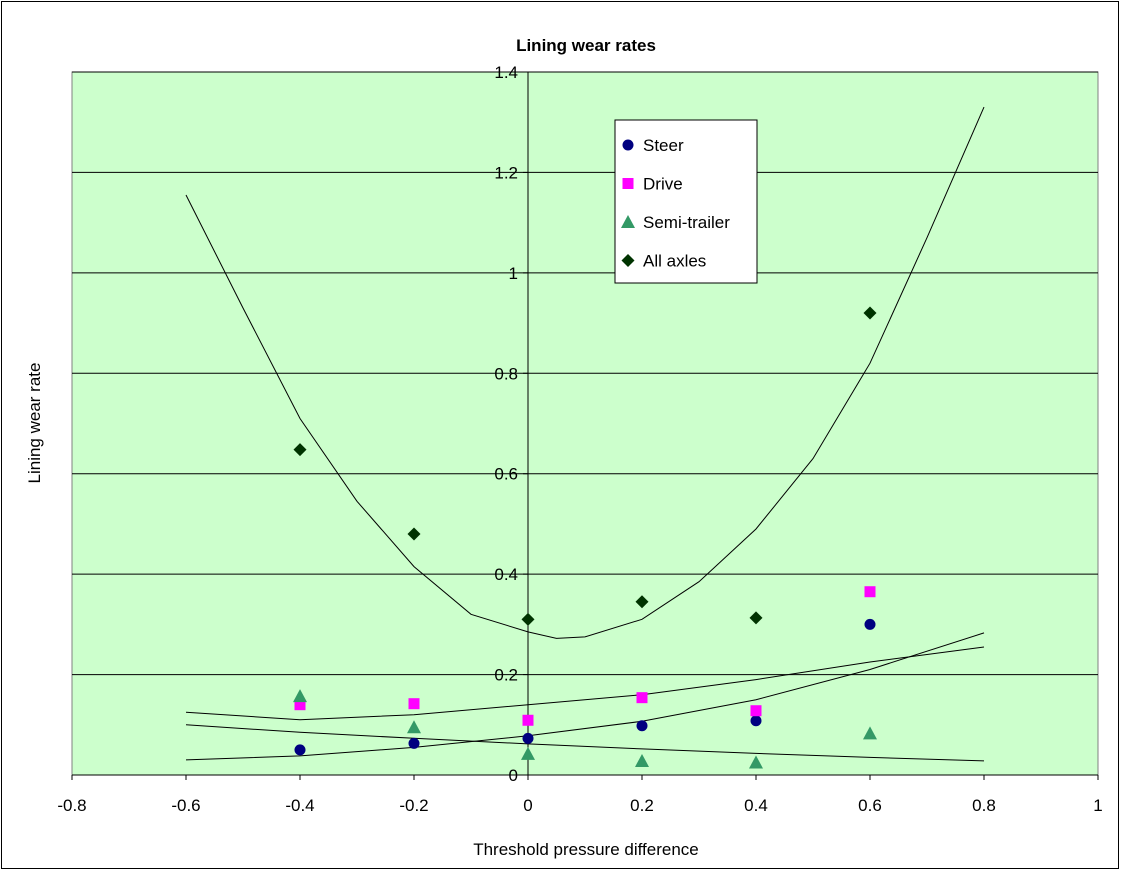 The width and height of the screenshot is (1123, 875). What do you see at coordinates (506, 172) in the screenshot?
I see `y-tick-label: 1.2` at bounding box center [506, 172].